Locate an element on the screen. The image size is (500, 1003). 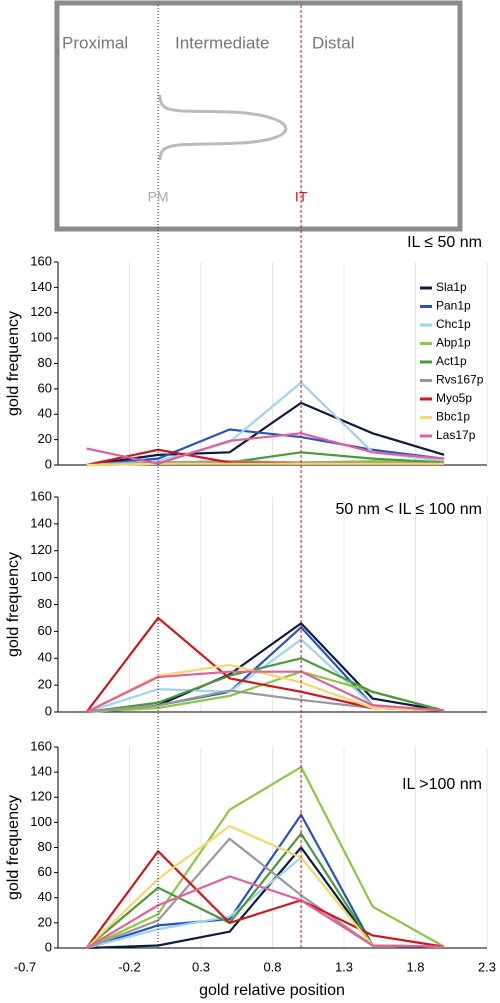
x-tick-label: 1.3 is located at coordinates (344, 966).